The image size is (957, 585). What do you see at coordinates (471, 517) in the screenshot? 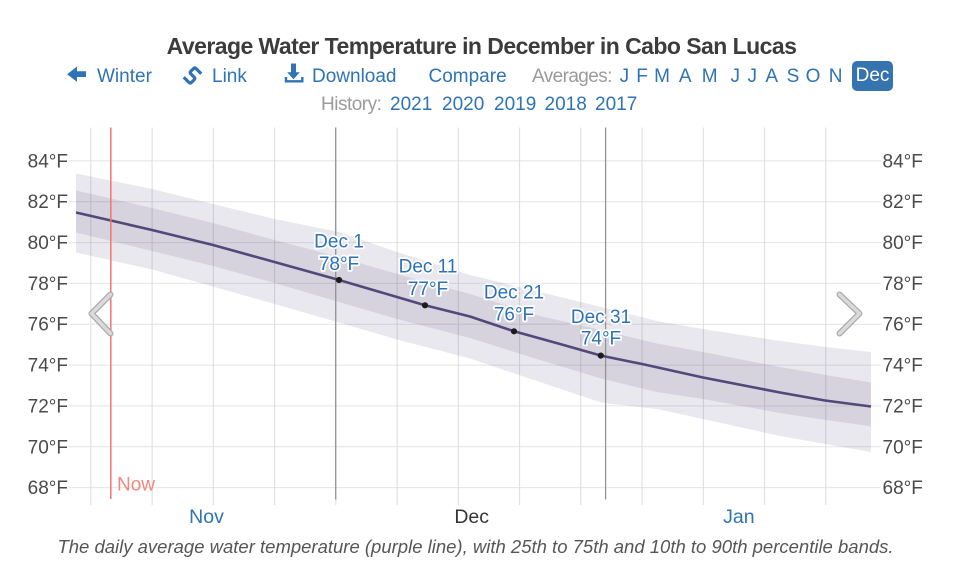
I see `svg-text: Dec` at bounding box center [471, 517].